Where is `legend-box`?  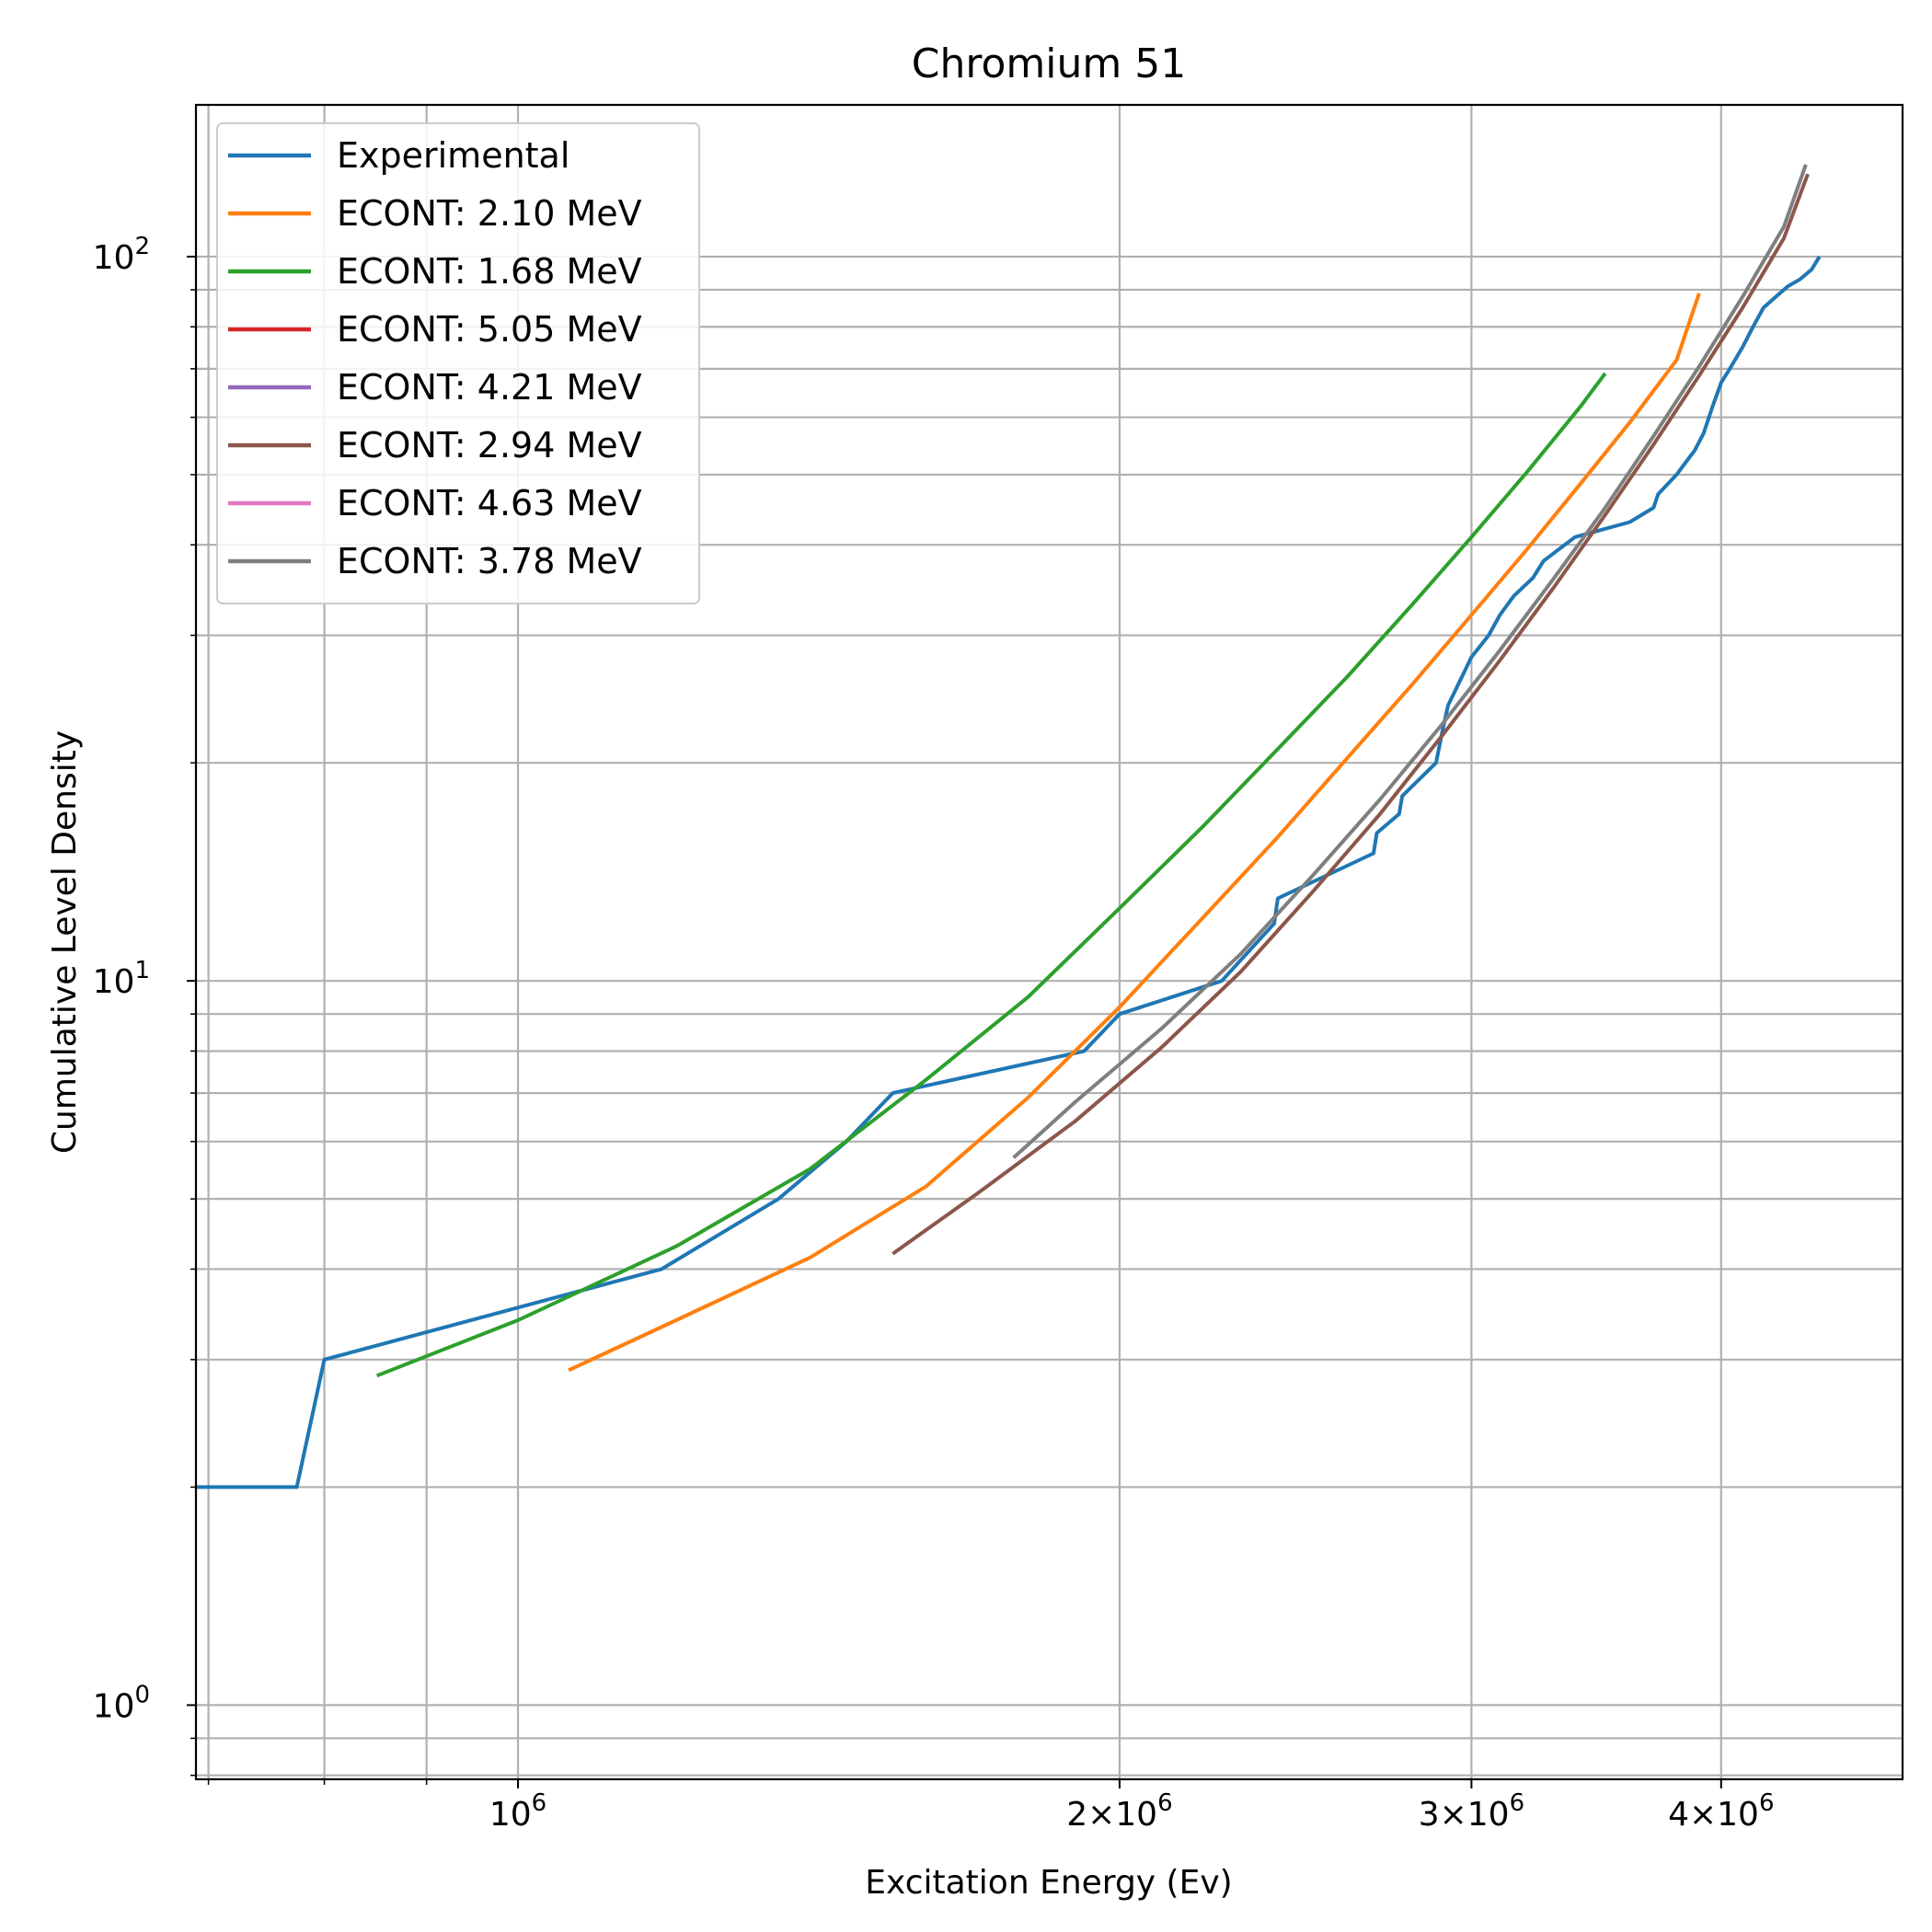 legend-box is located at coordinates (458, 363).